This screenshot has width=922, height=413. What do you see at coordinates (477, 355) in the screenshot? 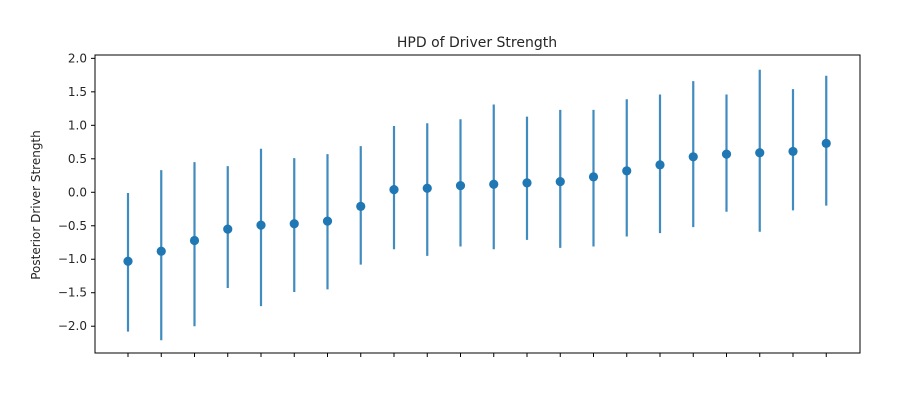
I see `x-axis` at bounding box center [477, 355].